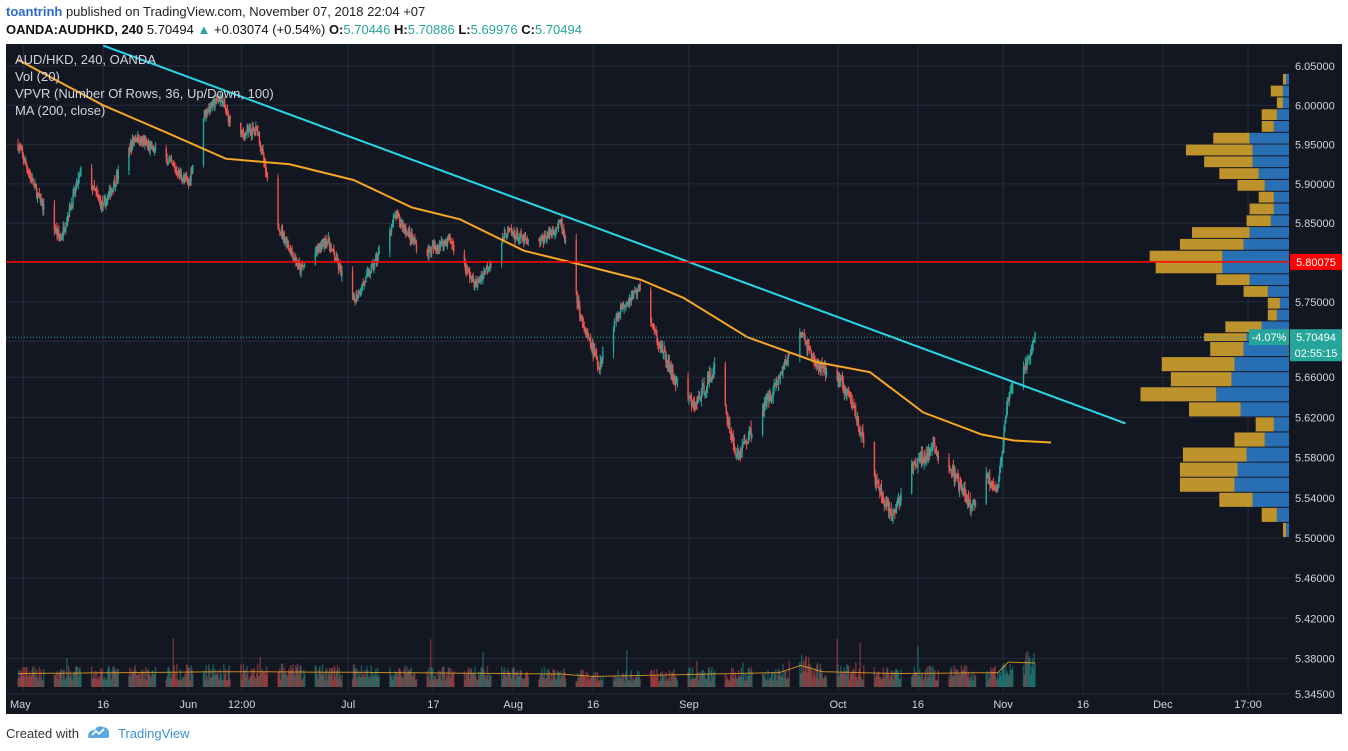 The width and height of the screenshot is (1348, 751). I want to click on tradingview-link: TradingView, so click(154, 733).